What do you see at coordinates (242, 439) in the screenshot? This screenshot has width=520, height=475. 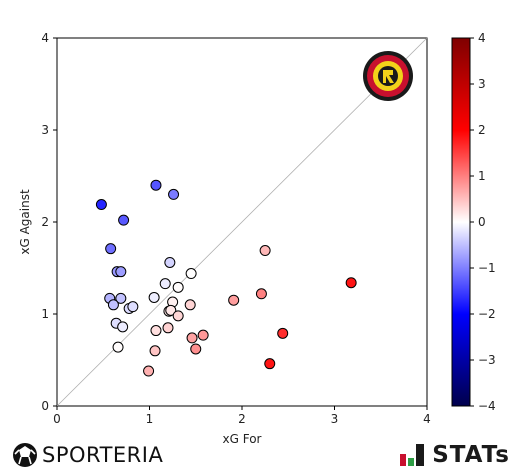 I see `x-axis-title: xG For` at bounding box center [242, 439].